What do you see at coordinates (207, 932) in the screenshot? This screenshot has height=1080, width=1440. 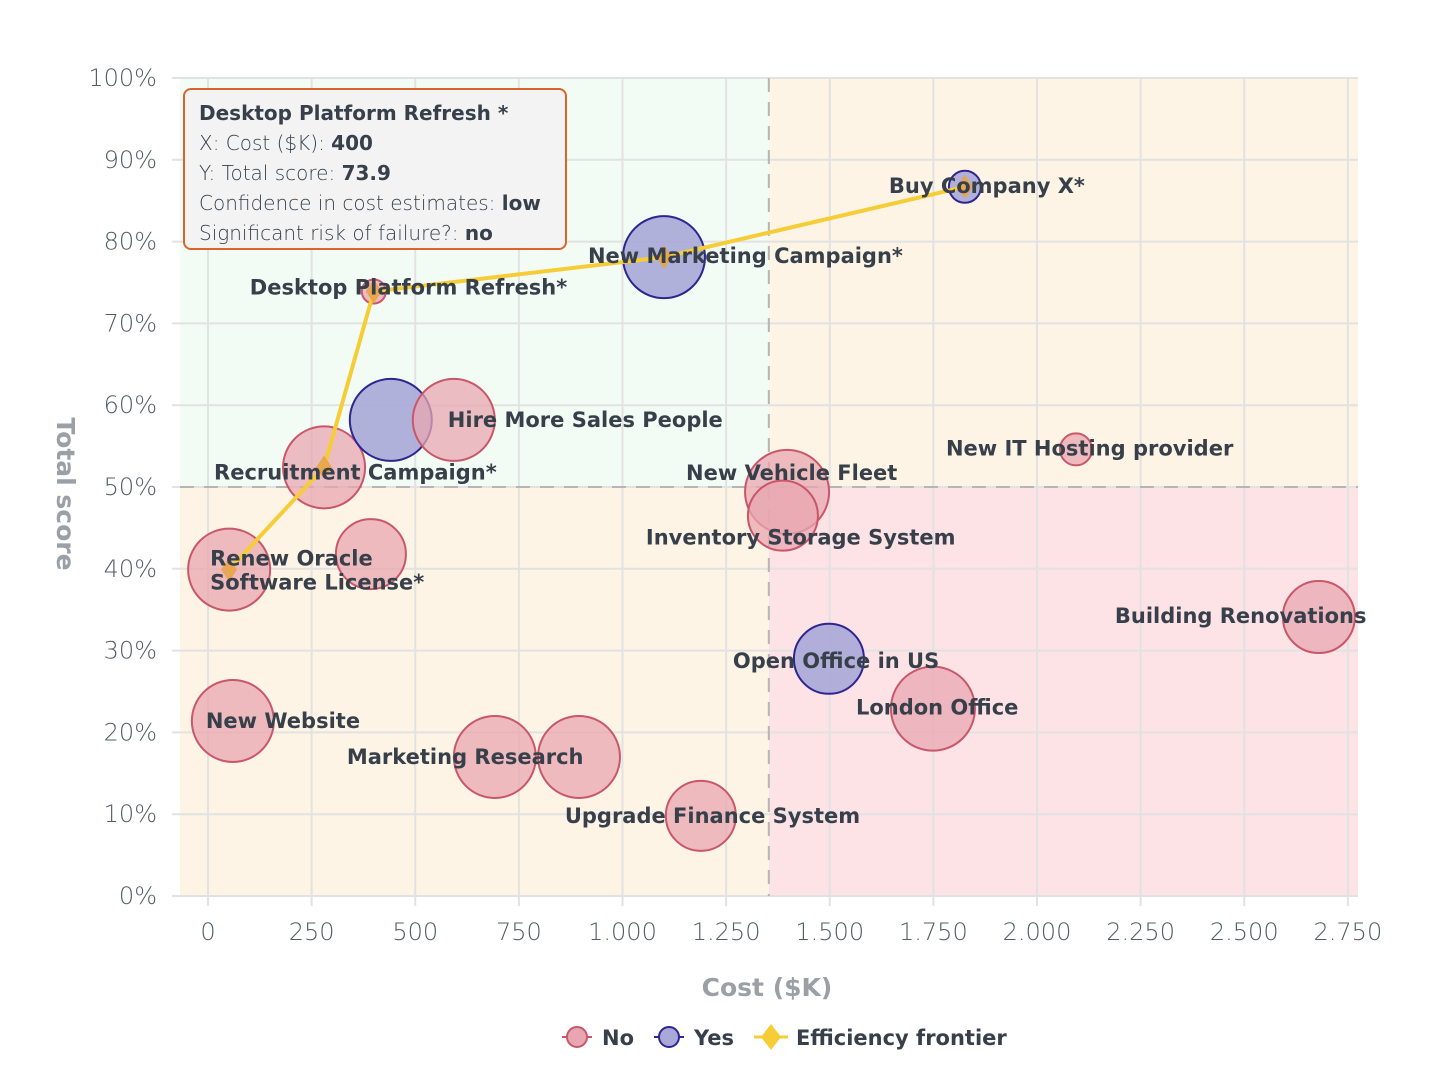 I see `x-tick-label: 0` at bounding box center [207, 932].